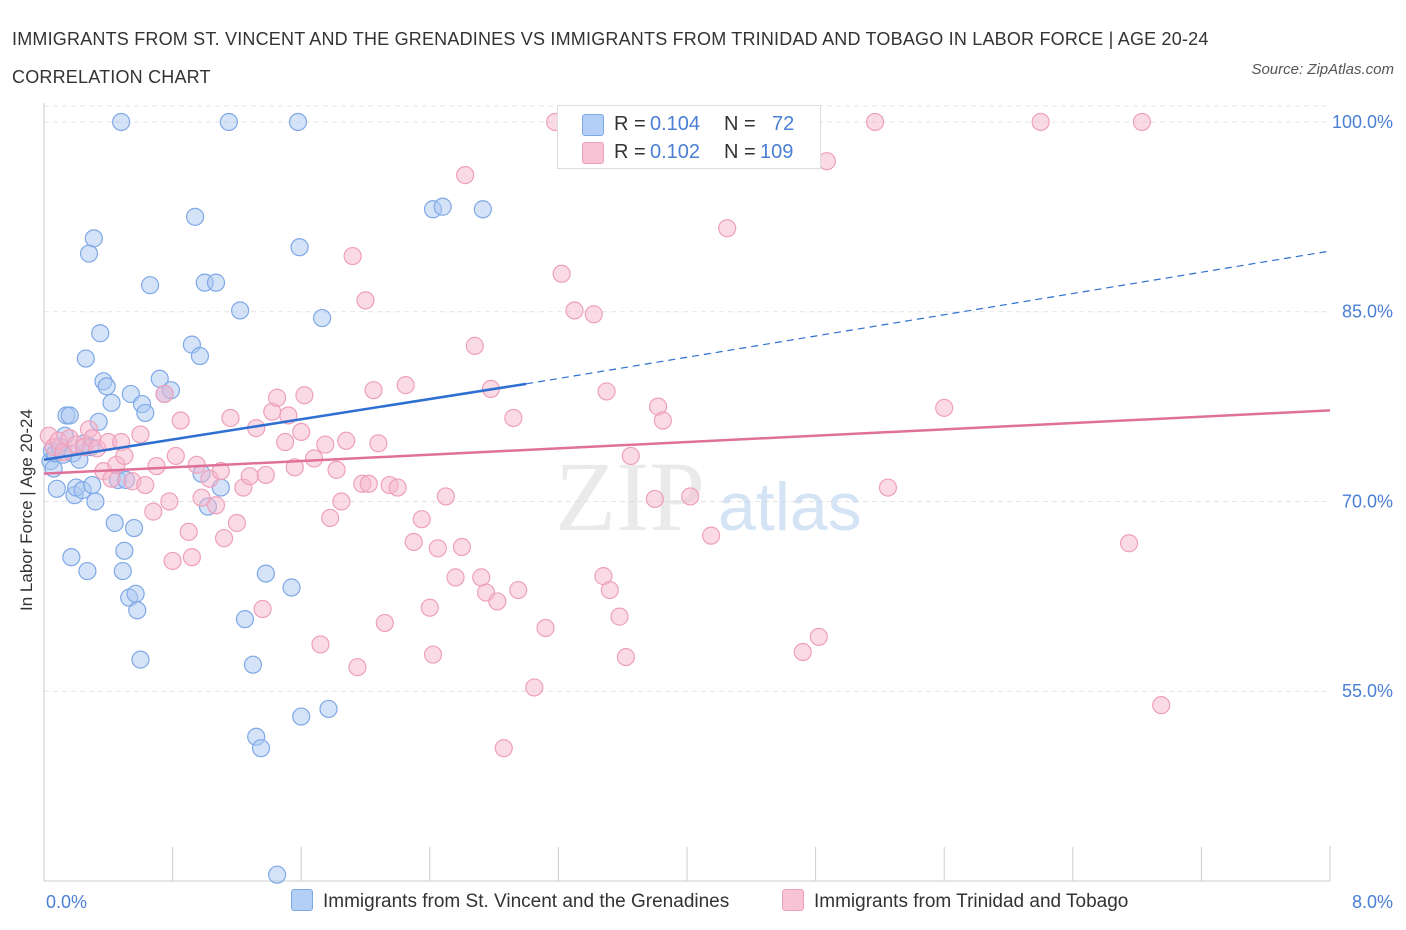 The width and height of the screenshot is (1406, 930). Describe the element at coordinates (971, 901) in the screenshot. I see `legend-label-series2: Immigrants from Trinidad and Tobago` at that location.